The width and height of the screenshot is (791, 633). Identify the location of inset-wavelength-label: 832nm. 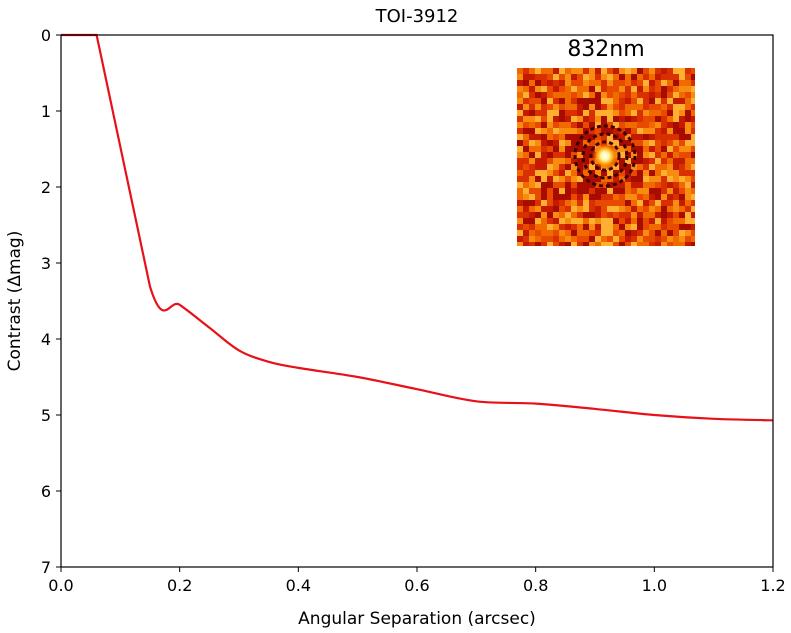
(605, 49).